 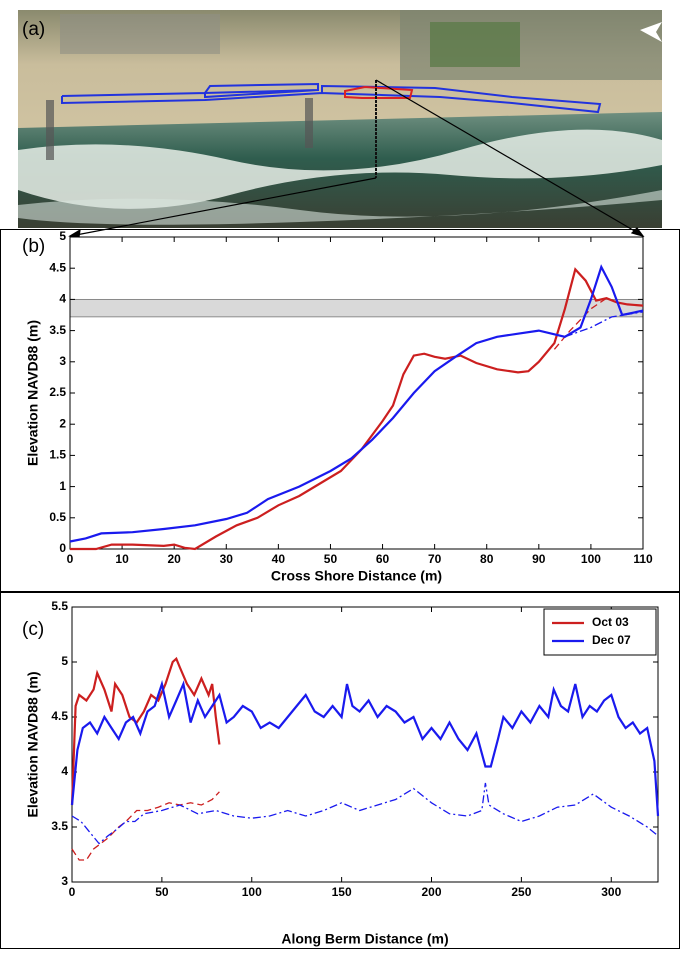 What do you see at coordinates (57, 455) in the screenshot?
I see `y-tick-label: 1.5` at bounding box center [57, 455].